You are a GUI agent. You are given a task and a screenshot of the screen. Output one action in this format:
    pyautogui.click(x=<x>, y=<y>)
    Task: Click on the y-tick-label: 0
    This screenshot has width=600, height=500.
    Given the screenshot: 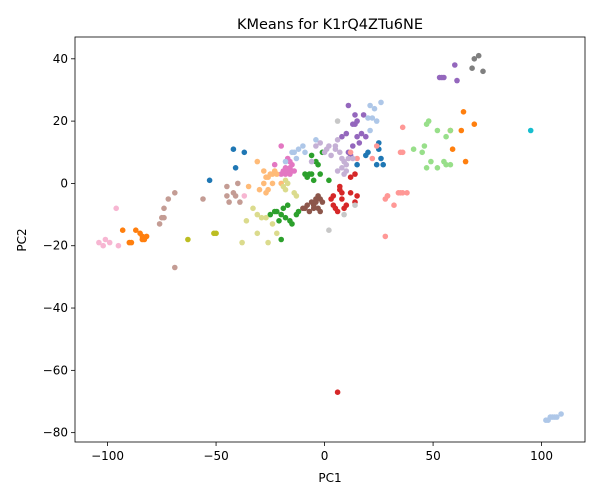 What is the action you would take?
    pyautogui.click(x=64, y=183)
    